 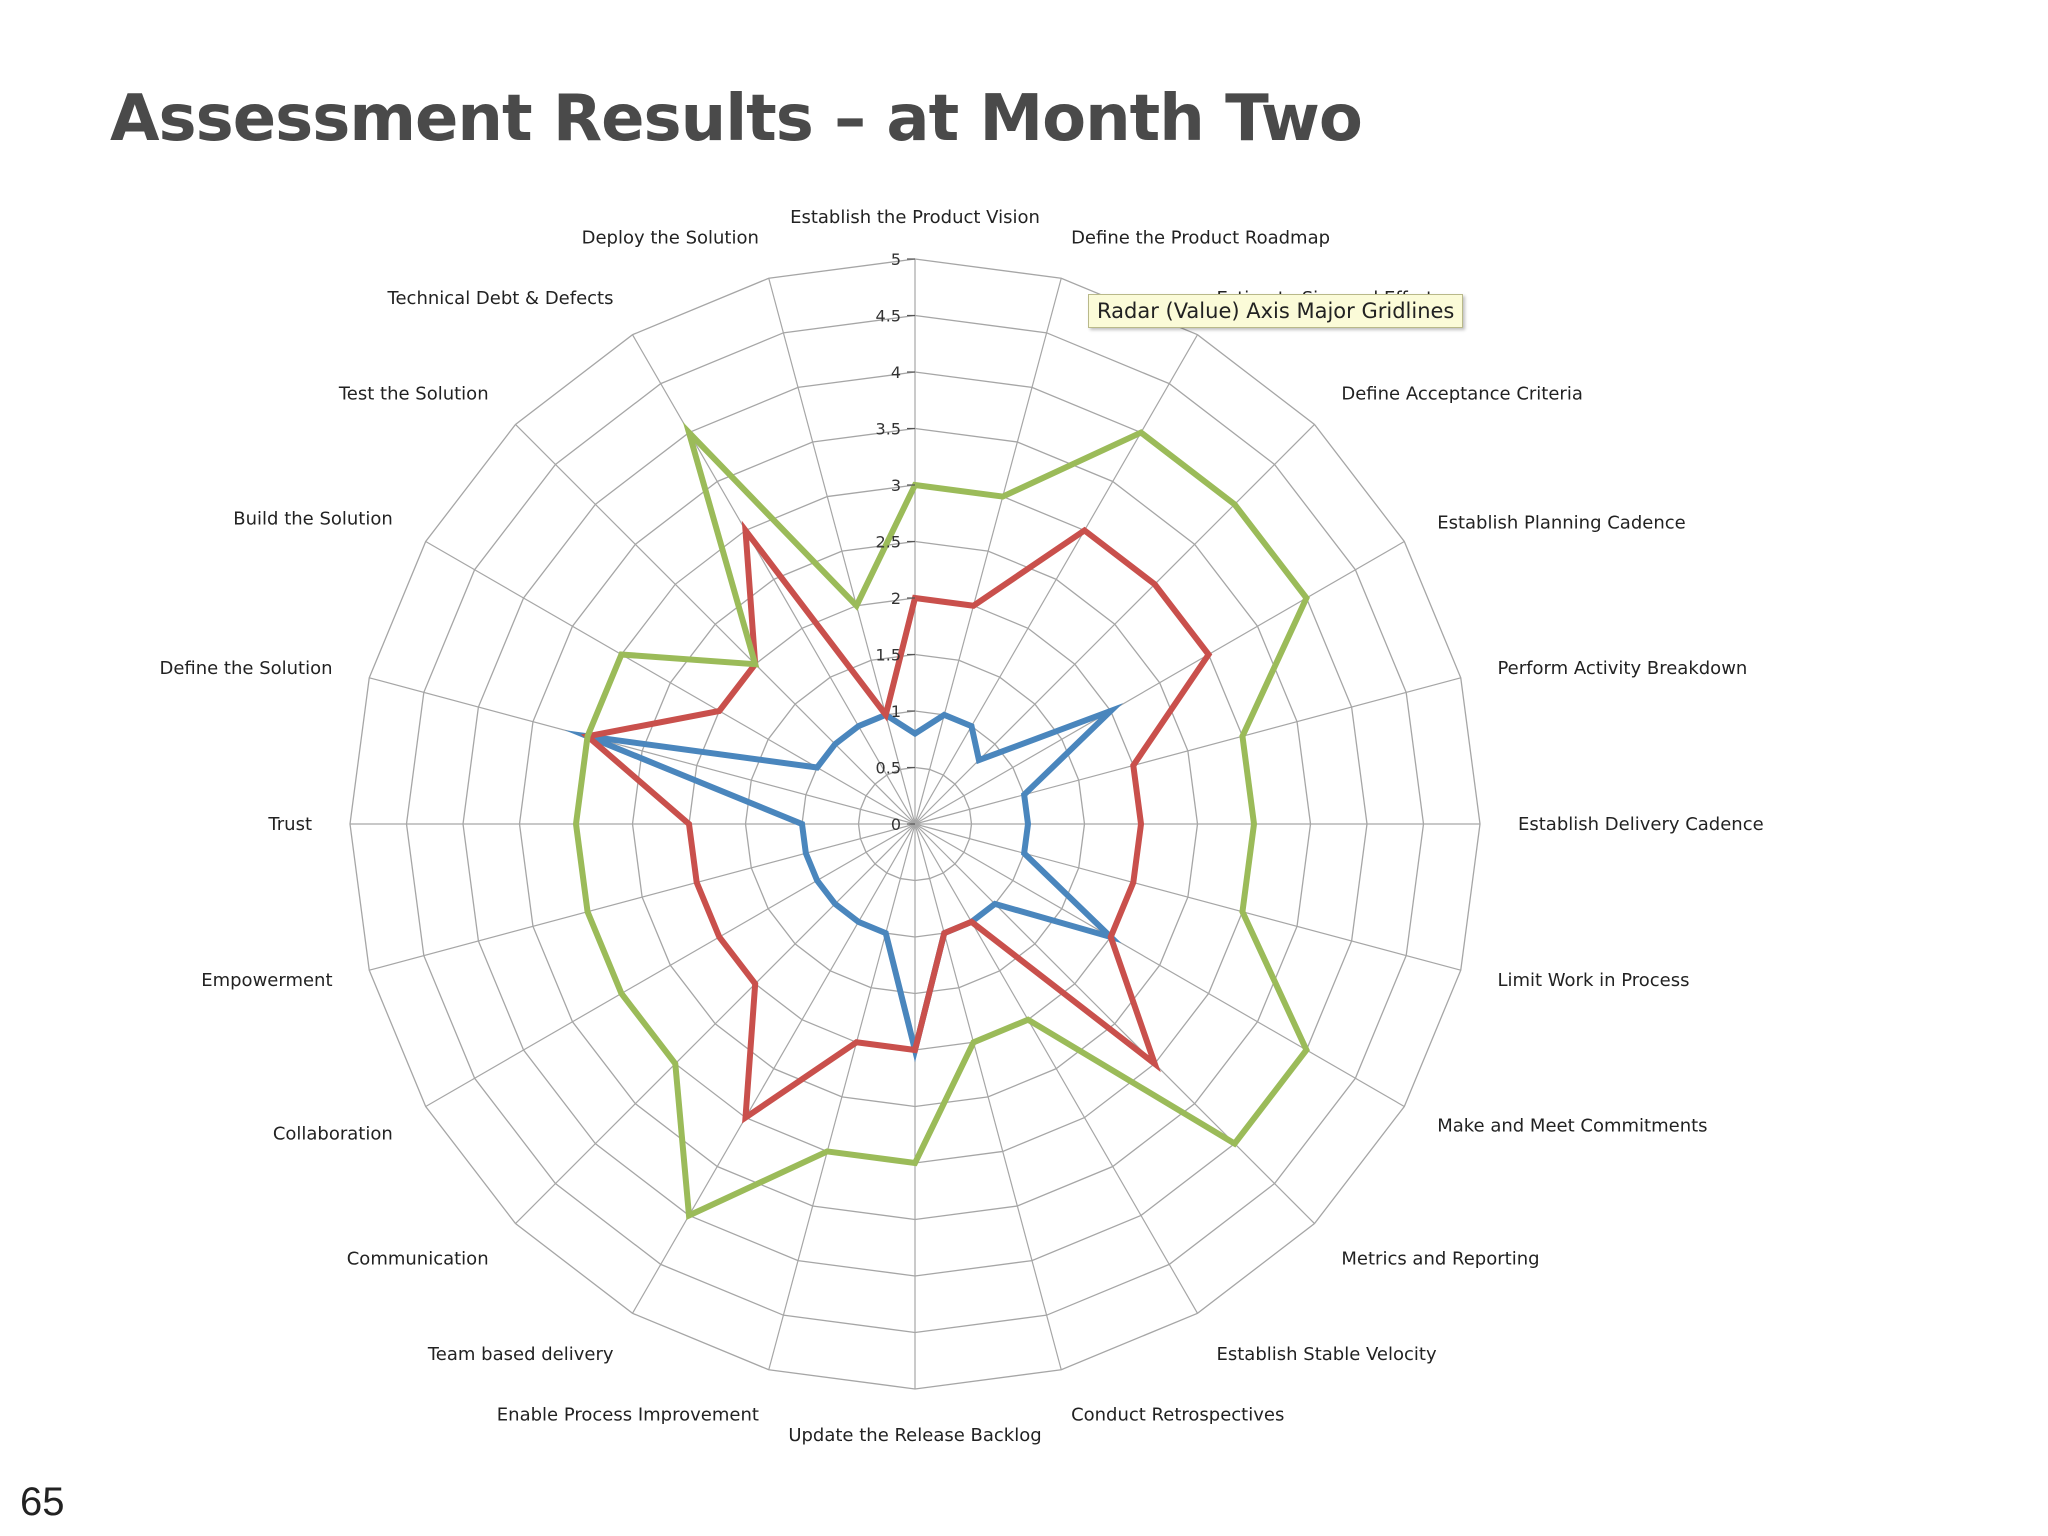 I want to click on tick-label: 2.5, so click(x=888, y=542).